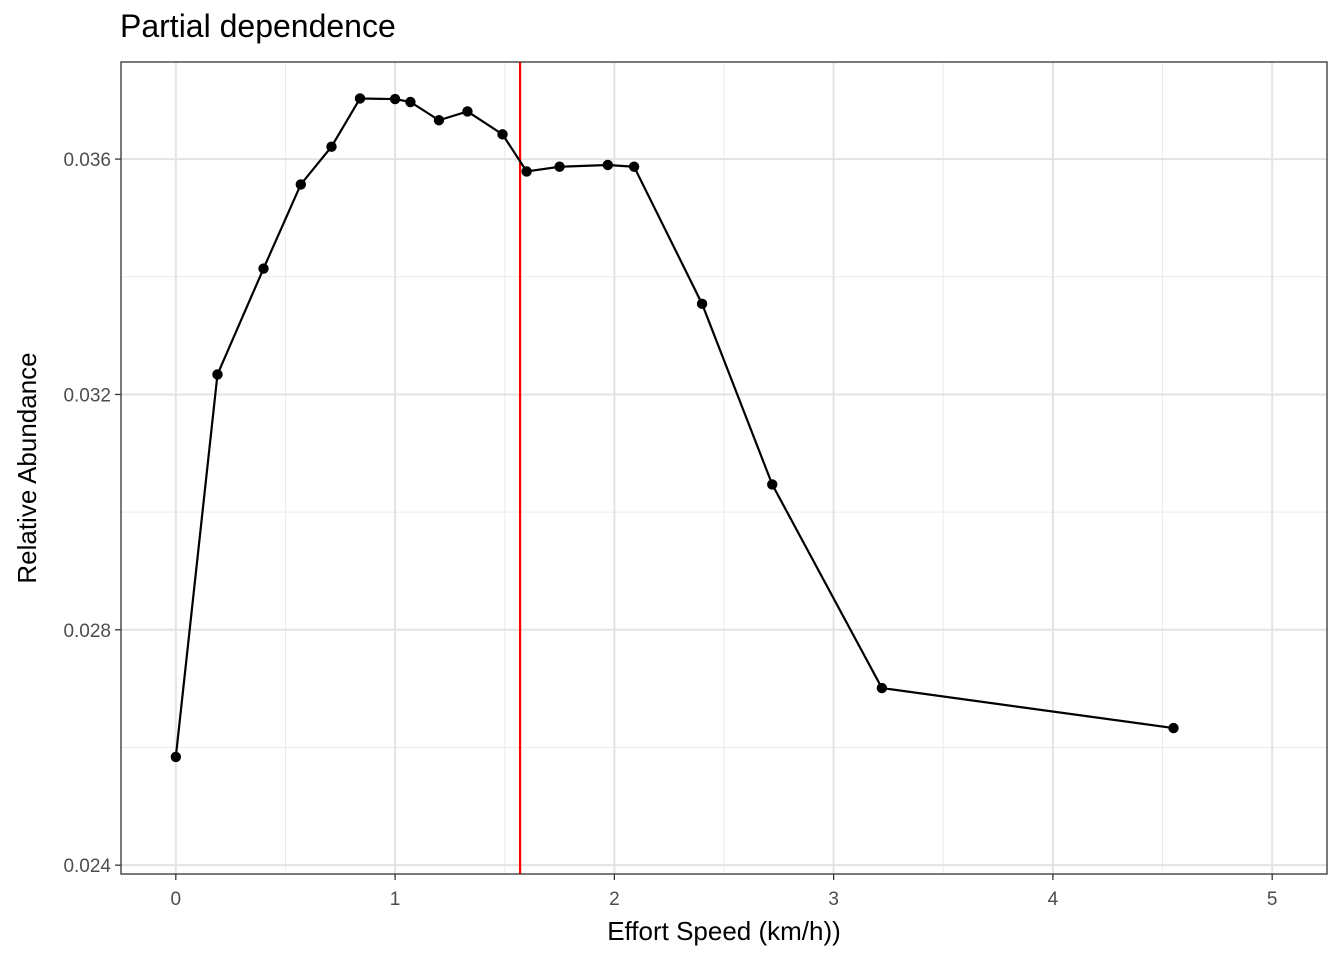 Image resolution: width=1344 pixels, height=960 pixels. I want to click on y-tick-label: 0.028, so click(87, 631).